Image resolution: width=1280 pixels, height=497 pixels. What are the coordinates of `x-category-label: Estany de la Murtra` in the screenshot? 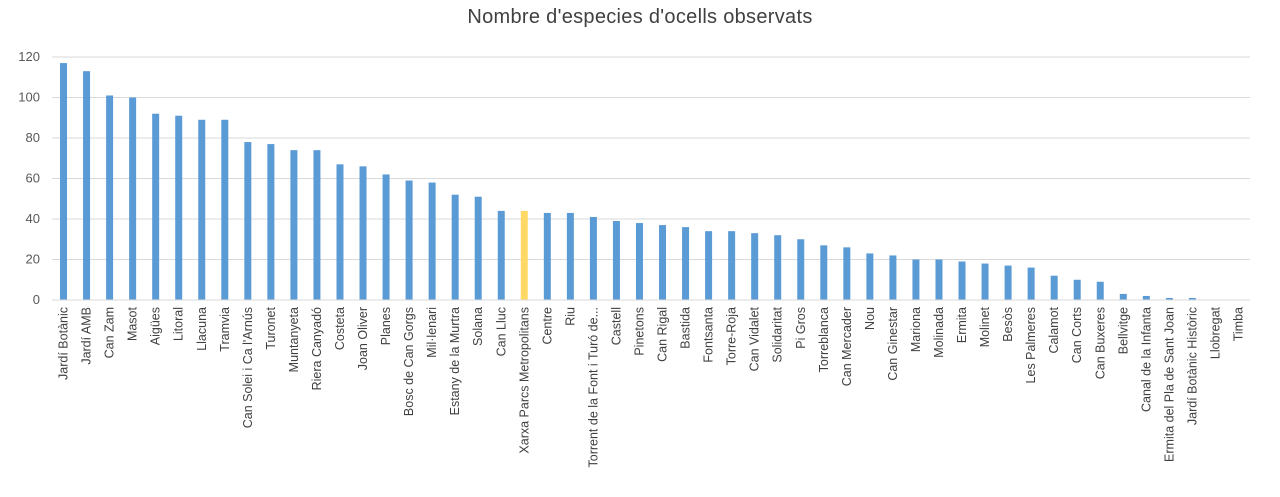 It's located at (455, 361).